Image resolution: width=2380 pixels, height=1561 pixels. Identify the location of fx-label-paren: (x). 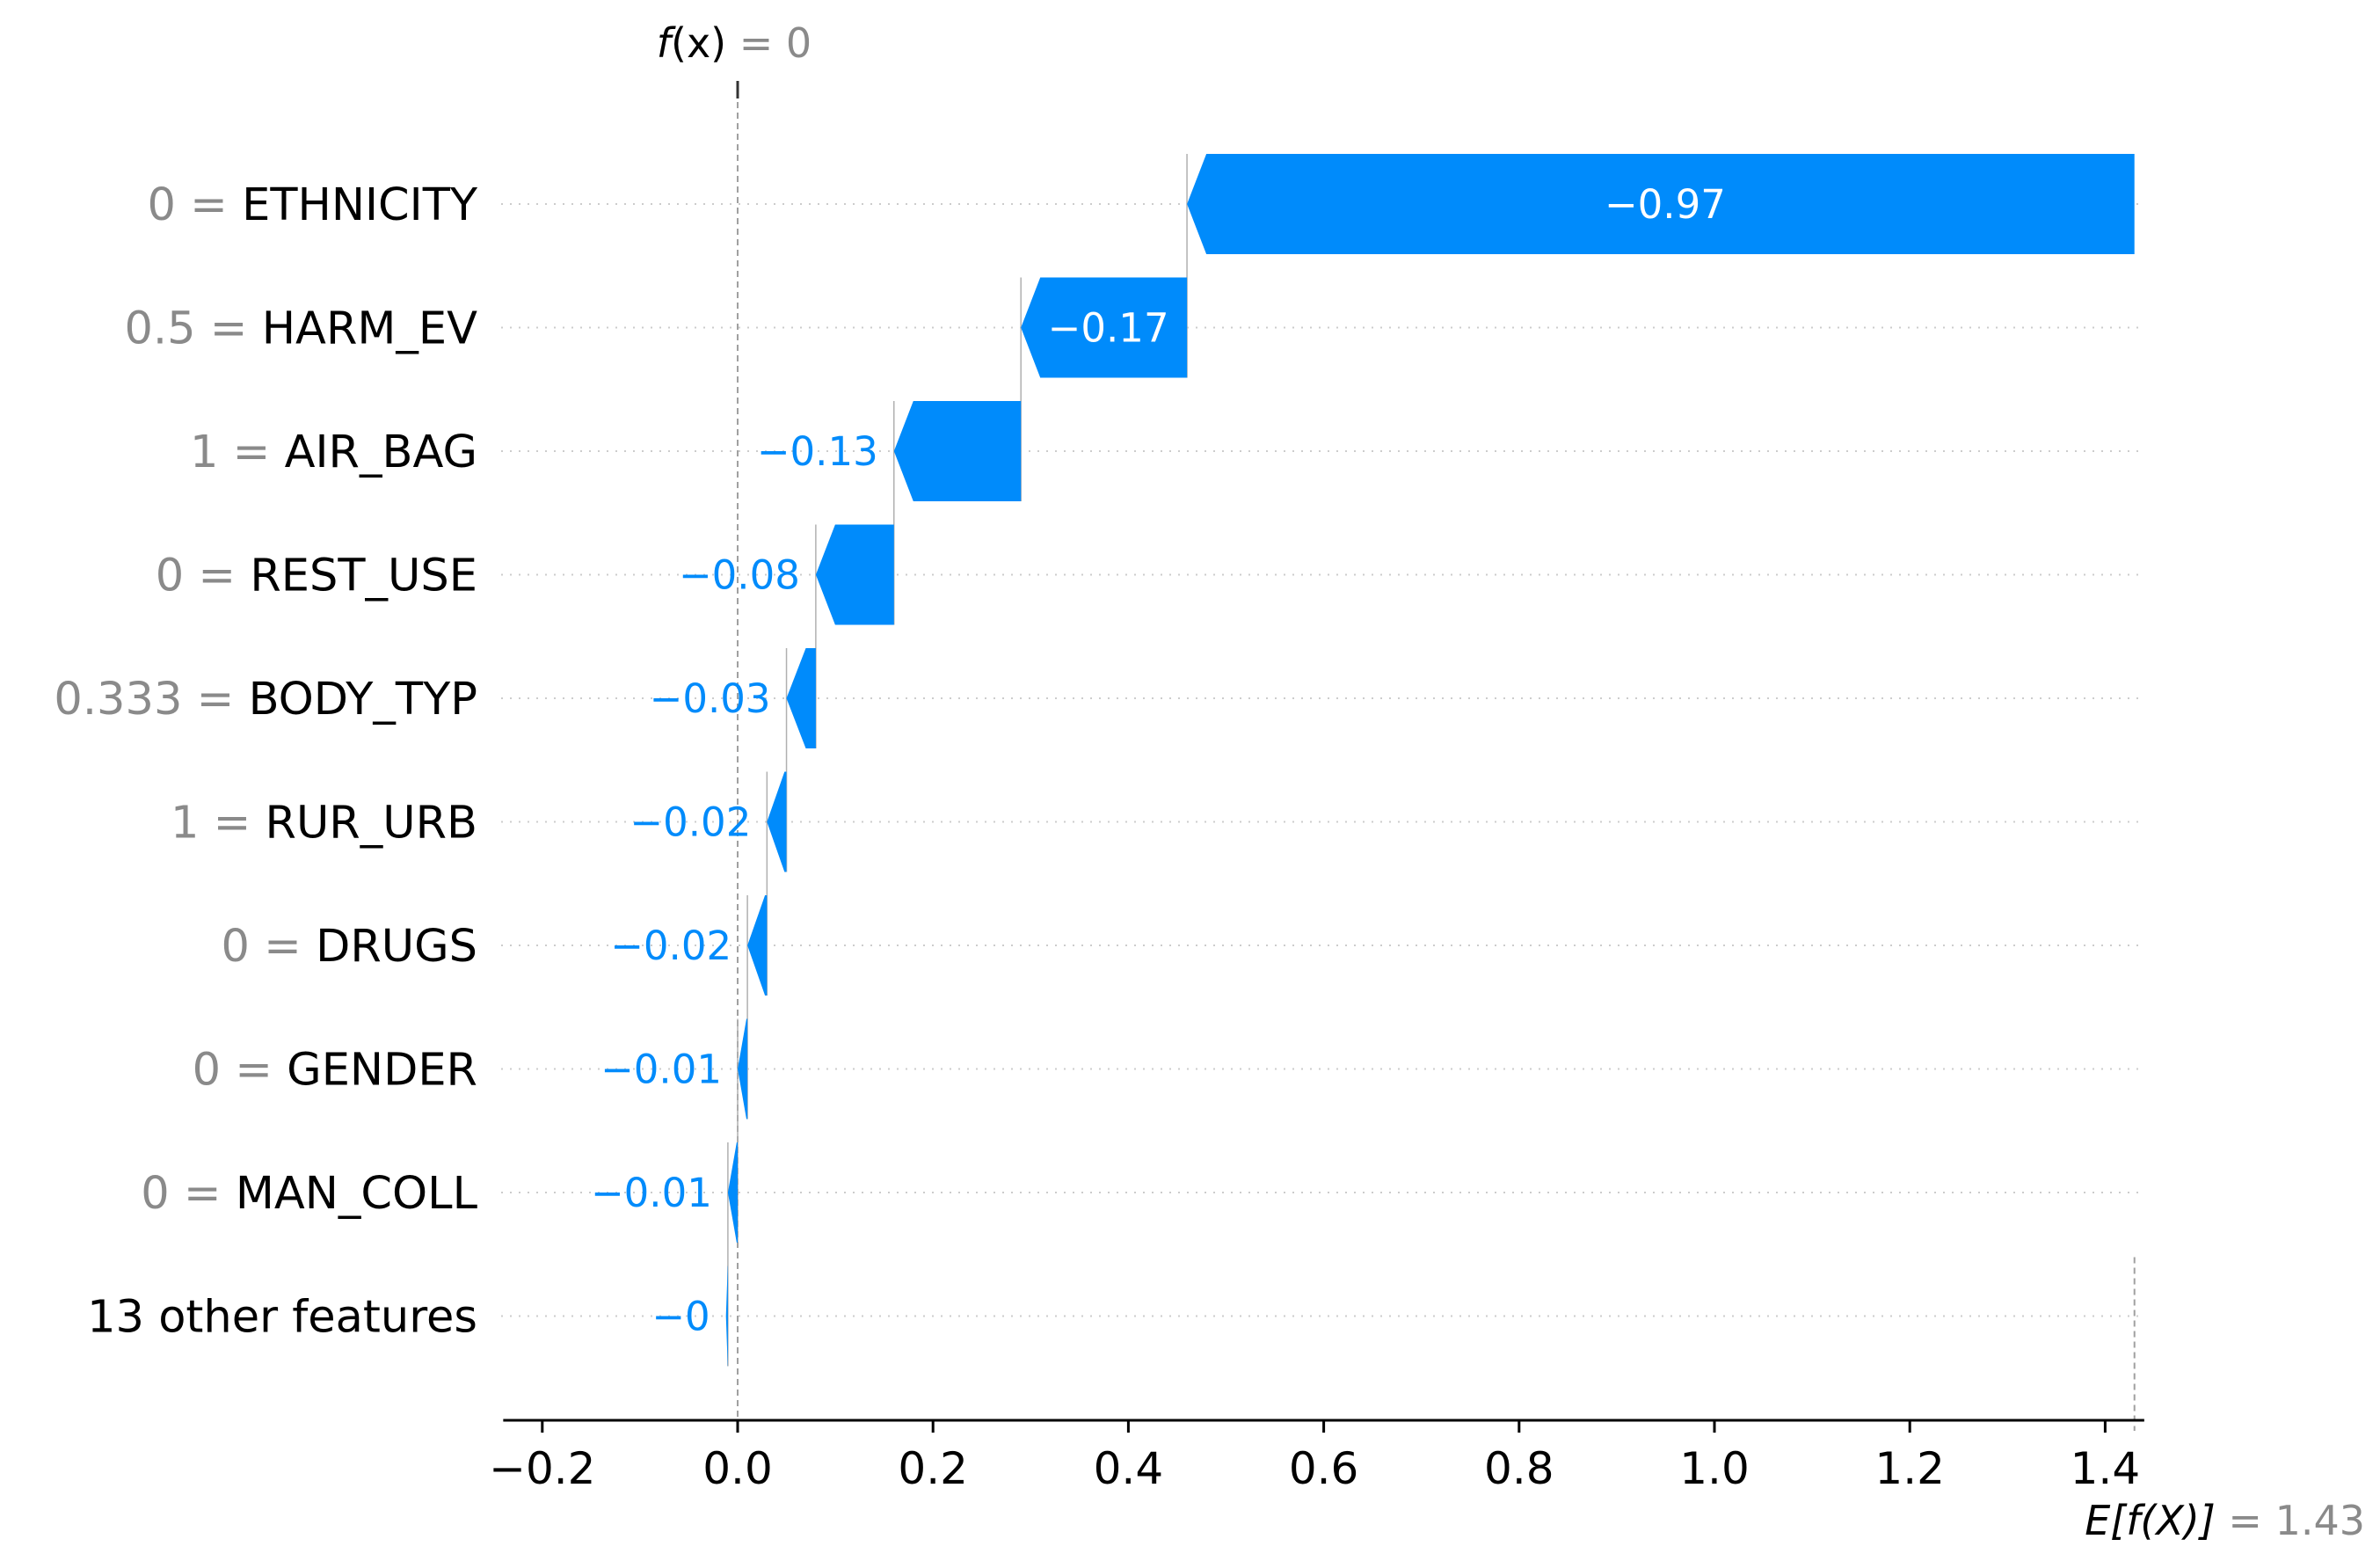
(698, 43).